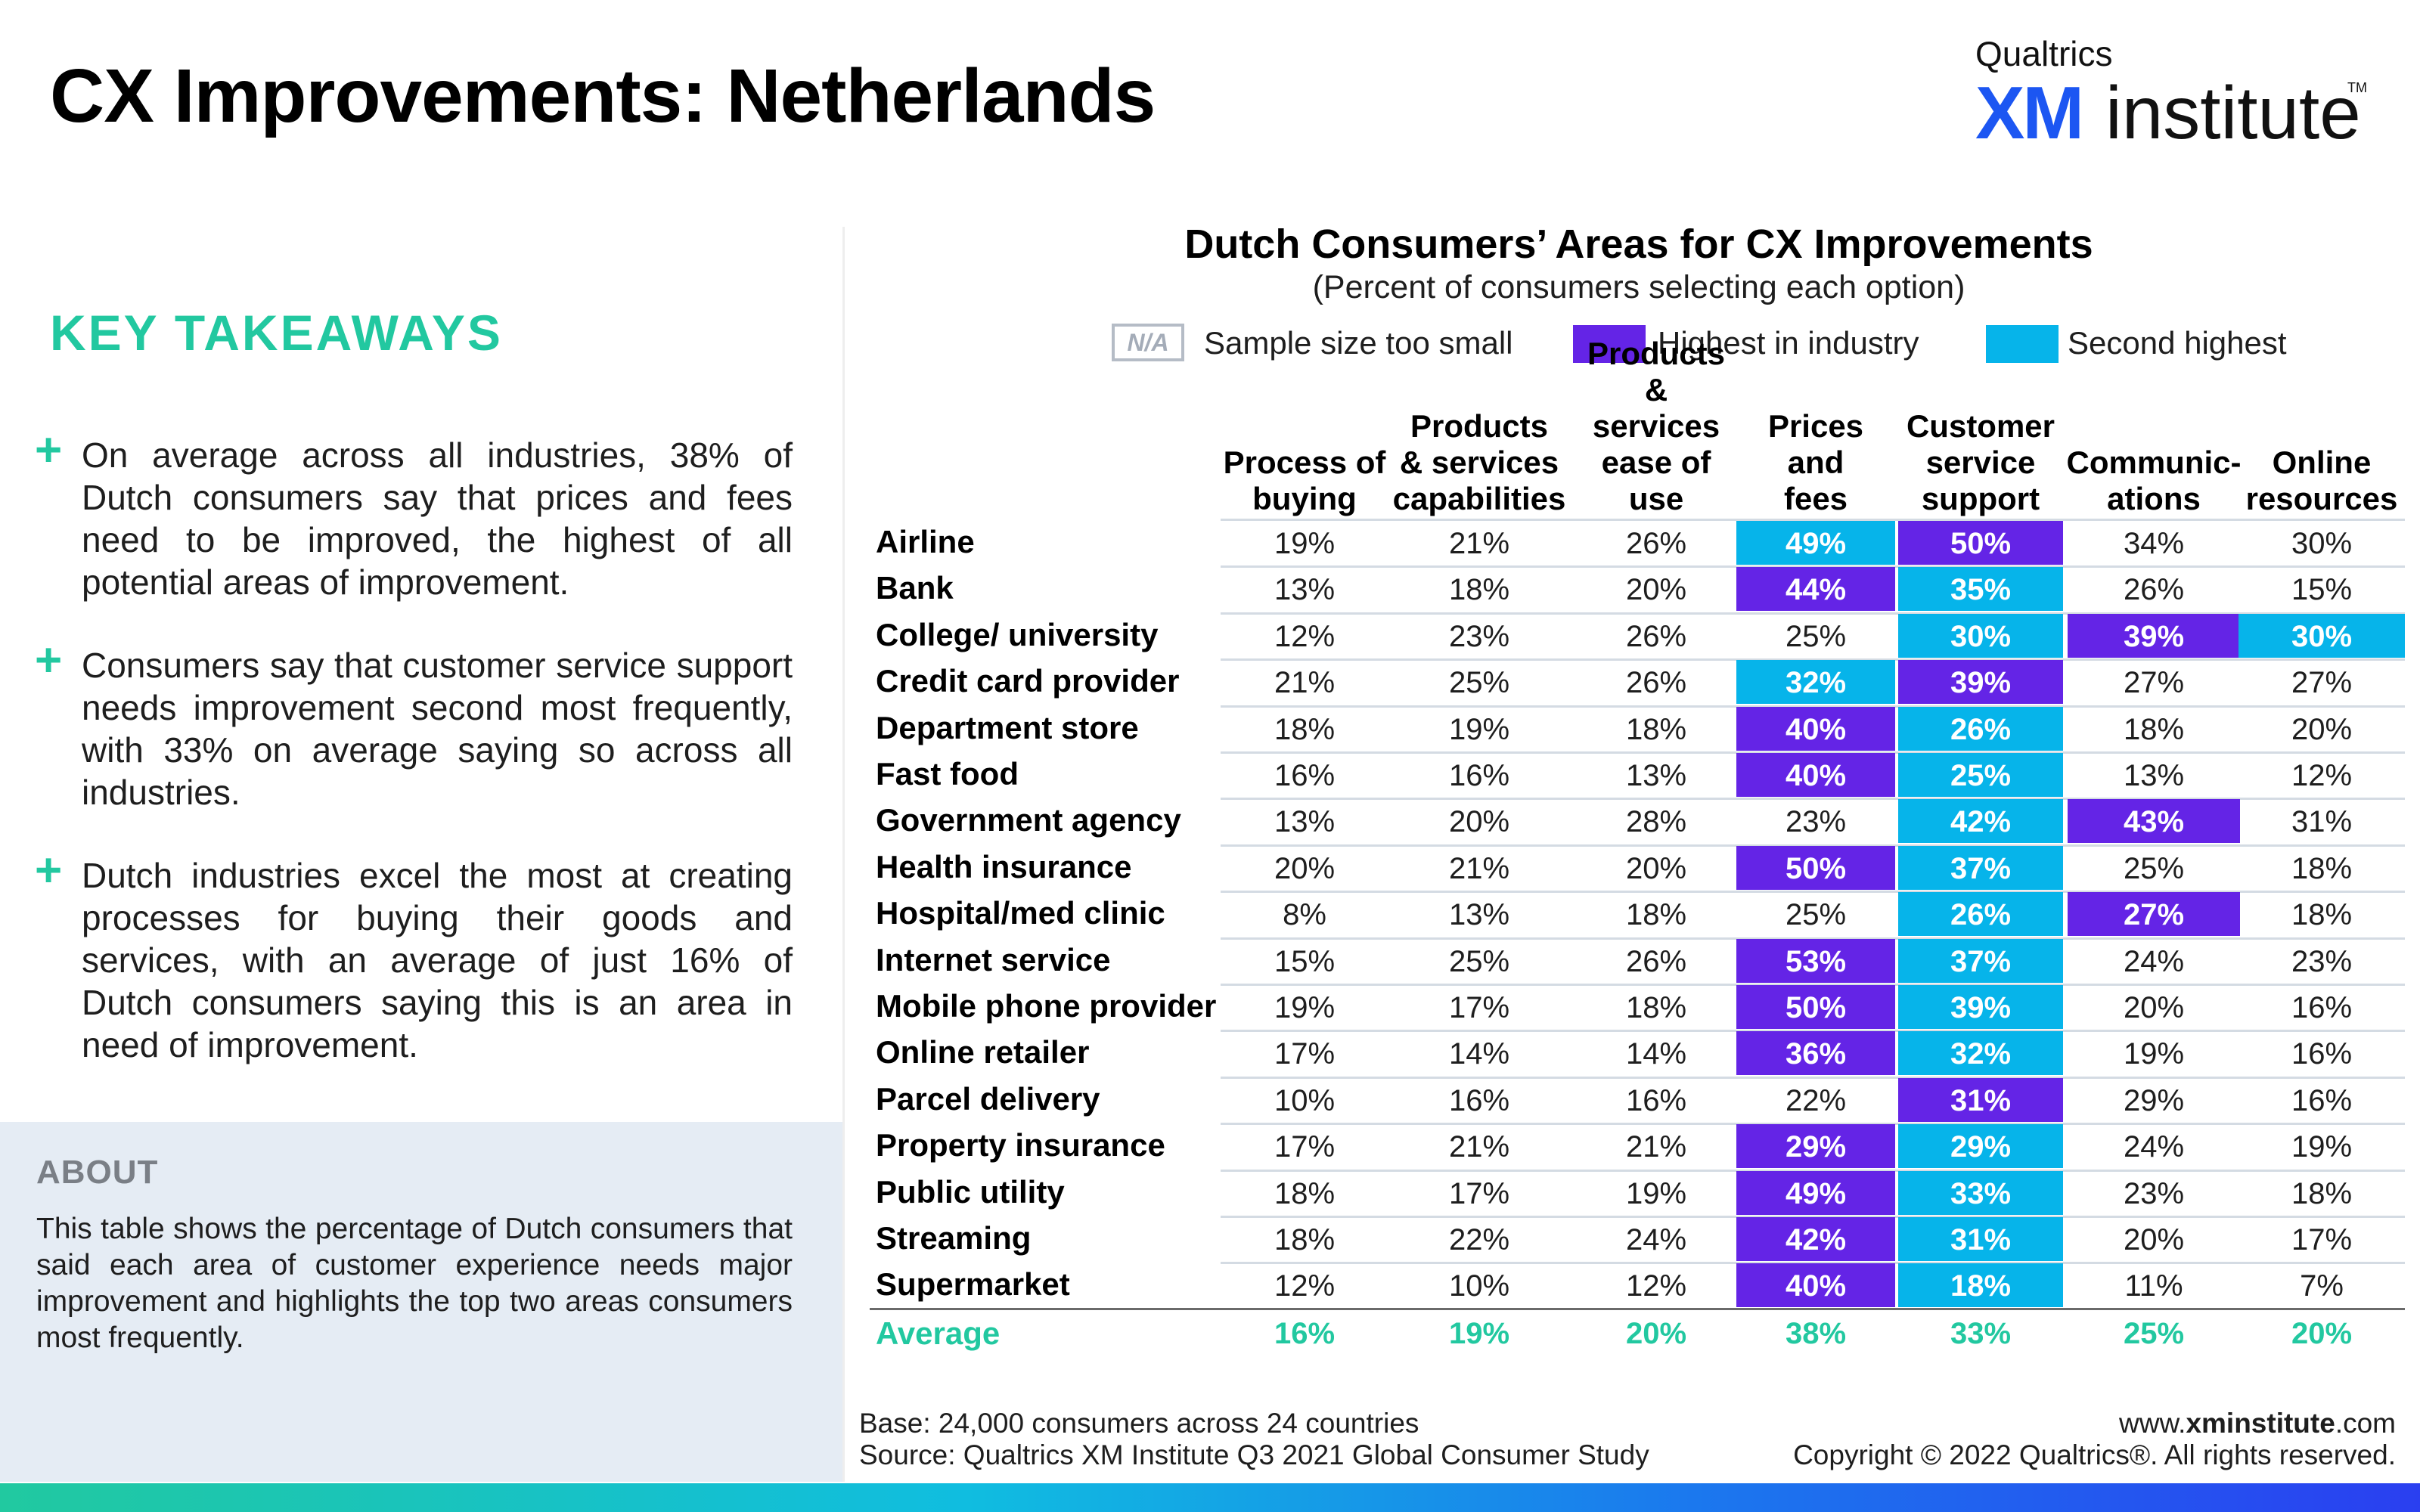  Describe the element at coordinates (1305, 961) in the screenshot. I see `table-cell: 15%` at that location.